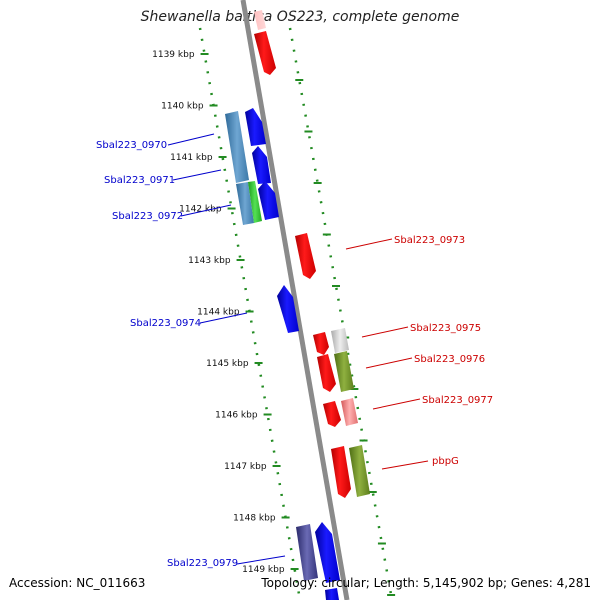 The width and height of the screenshot is (600, 600). What do you see at coordinates (245, 203) in the screenshot?
I see `gene-arrow-sbal223-0972-a` at bounding box center [245, 203].